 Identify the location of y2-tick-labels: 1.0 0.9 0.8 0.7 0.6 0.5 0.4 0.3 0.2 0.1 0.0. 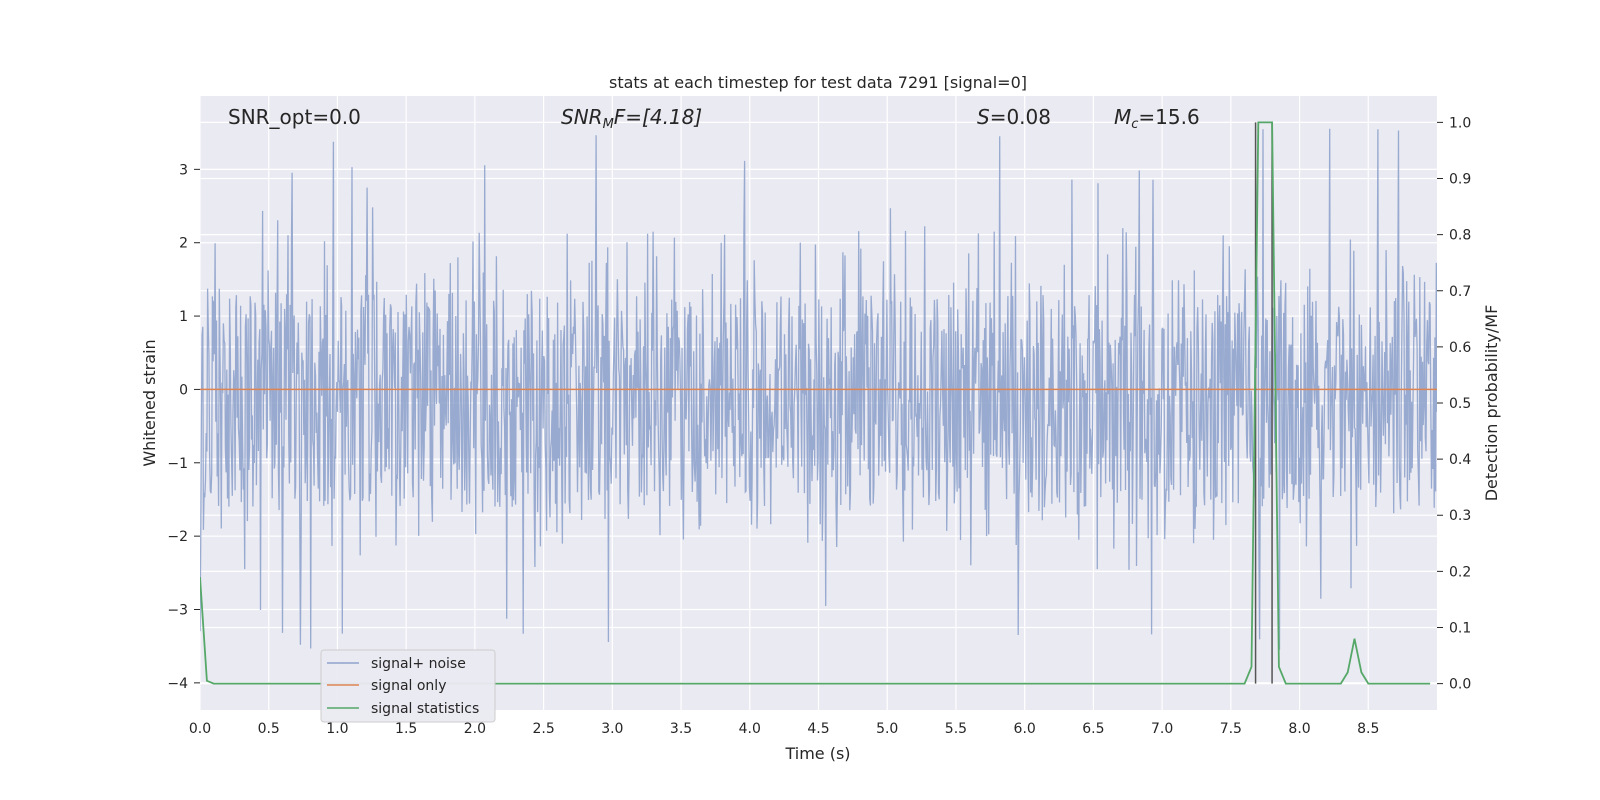
(1454, 404).